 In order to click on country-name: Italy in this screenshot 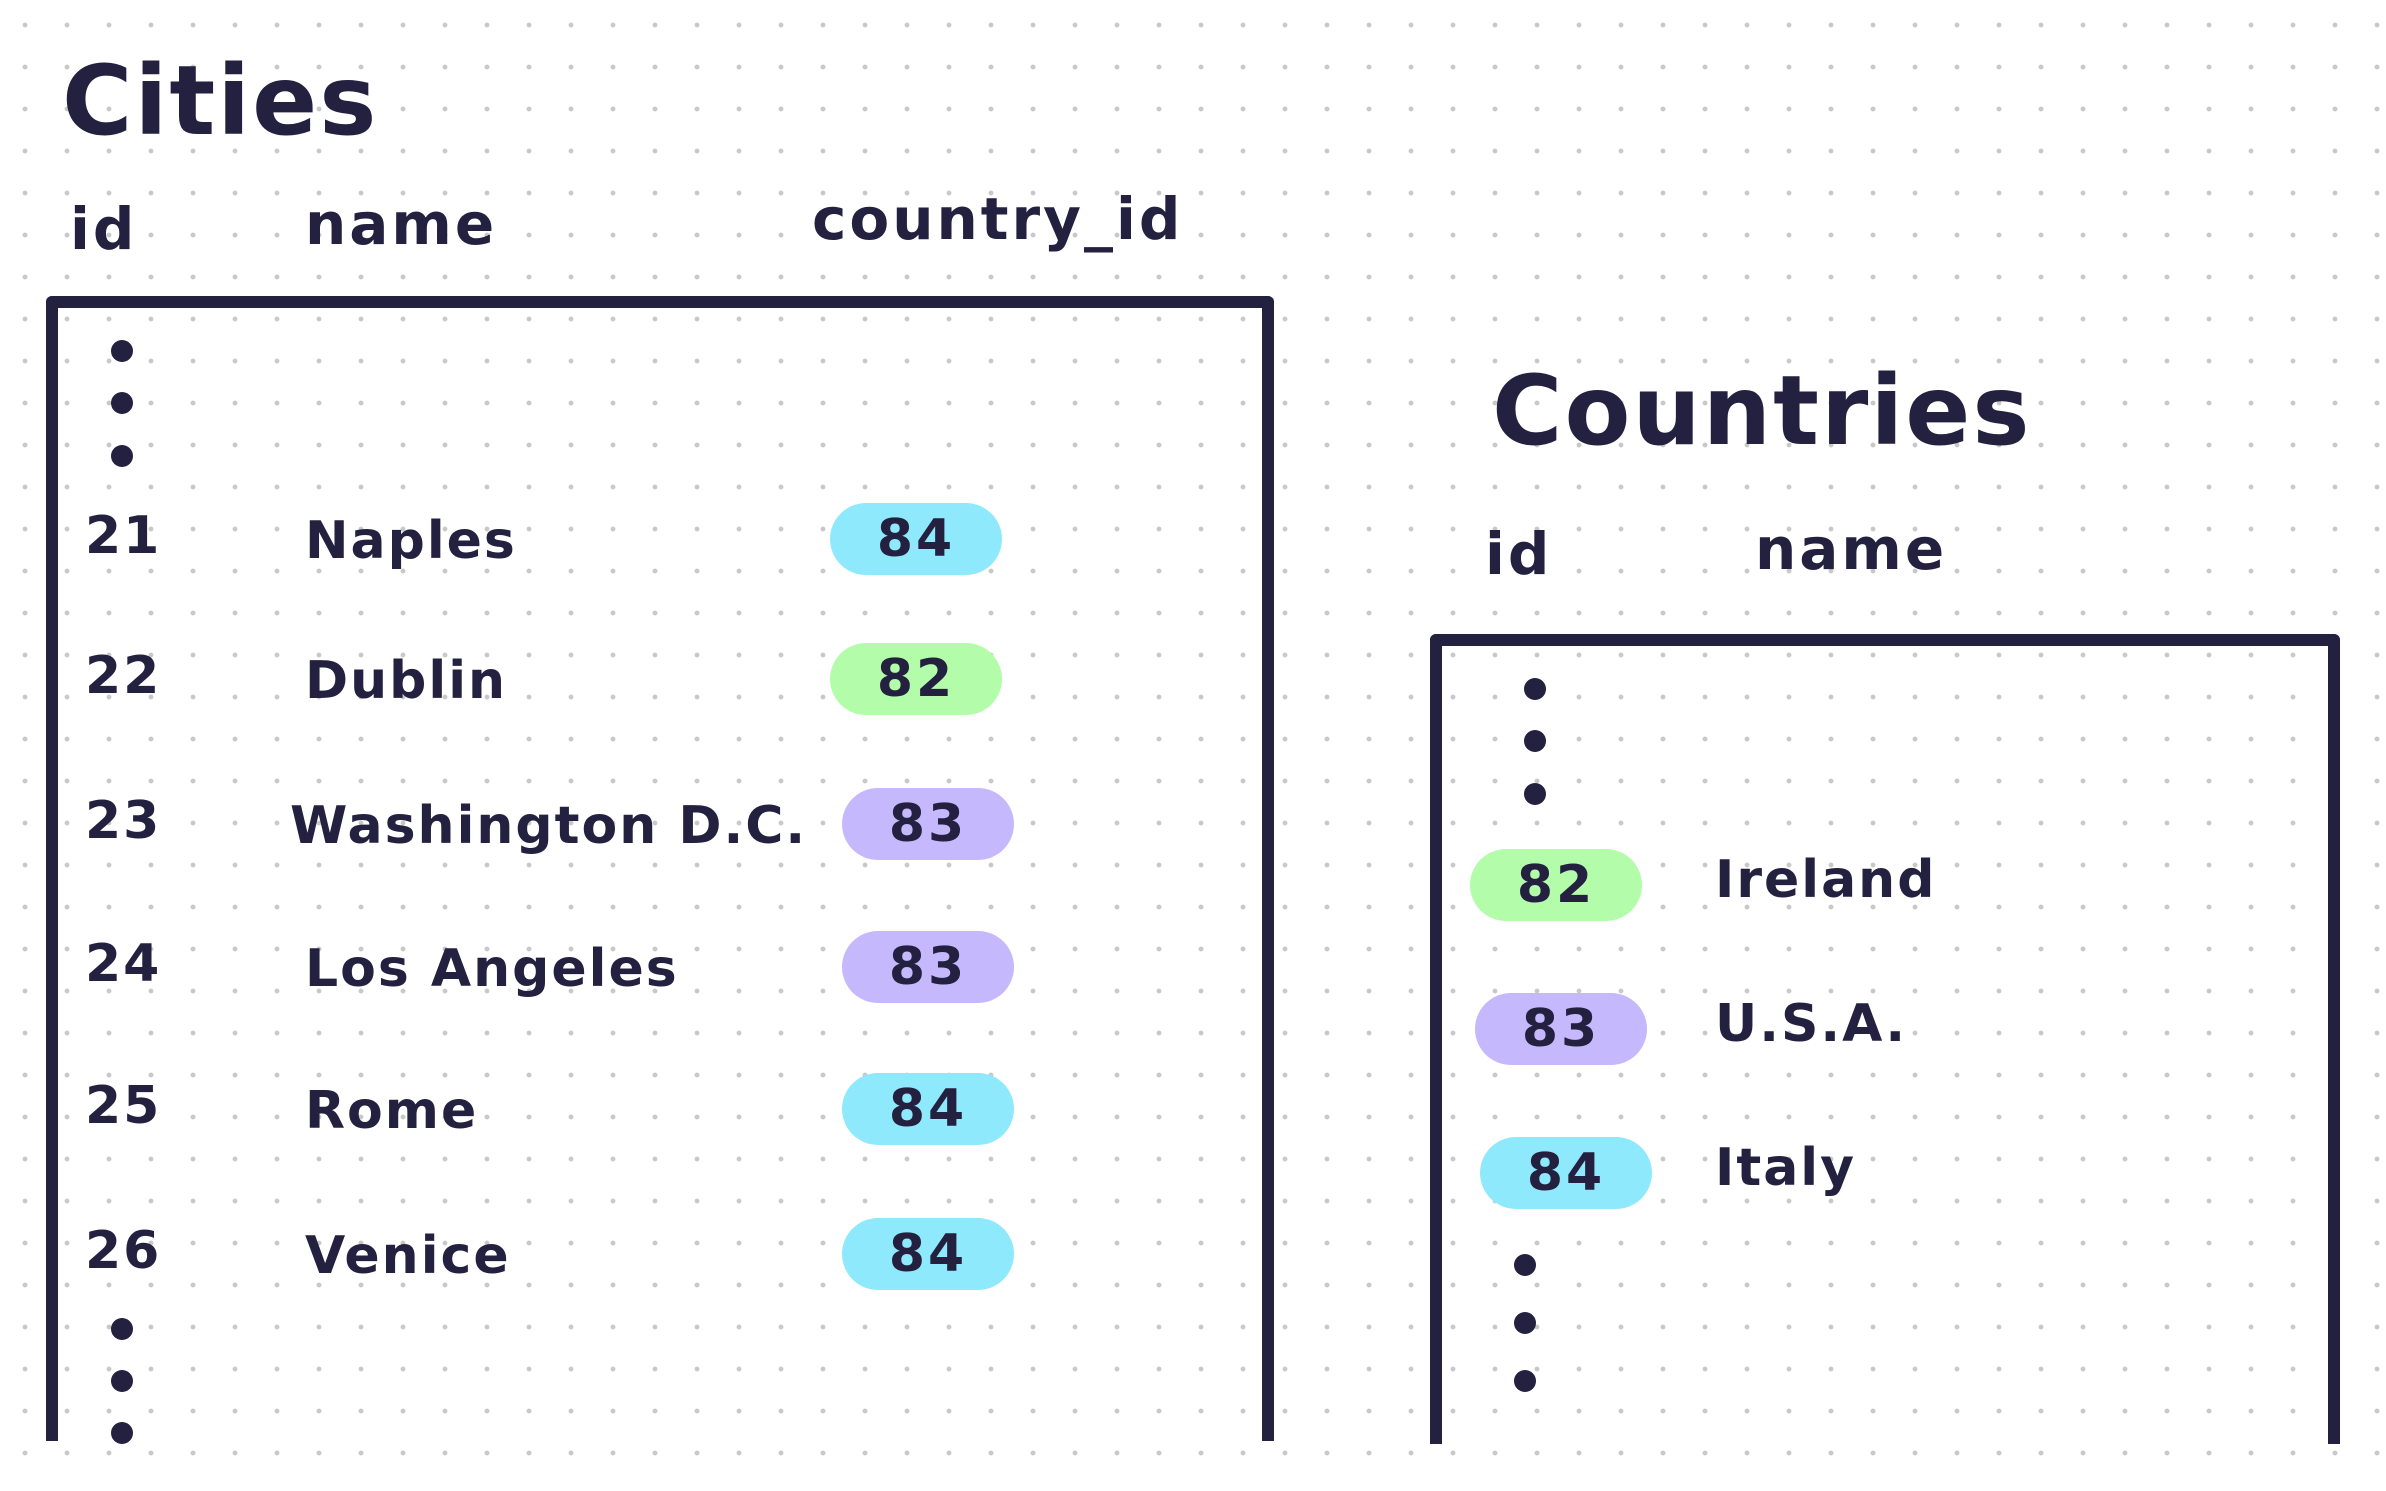, I will do `click(1786, 1168)`.